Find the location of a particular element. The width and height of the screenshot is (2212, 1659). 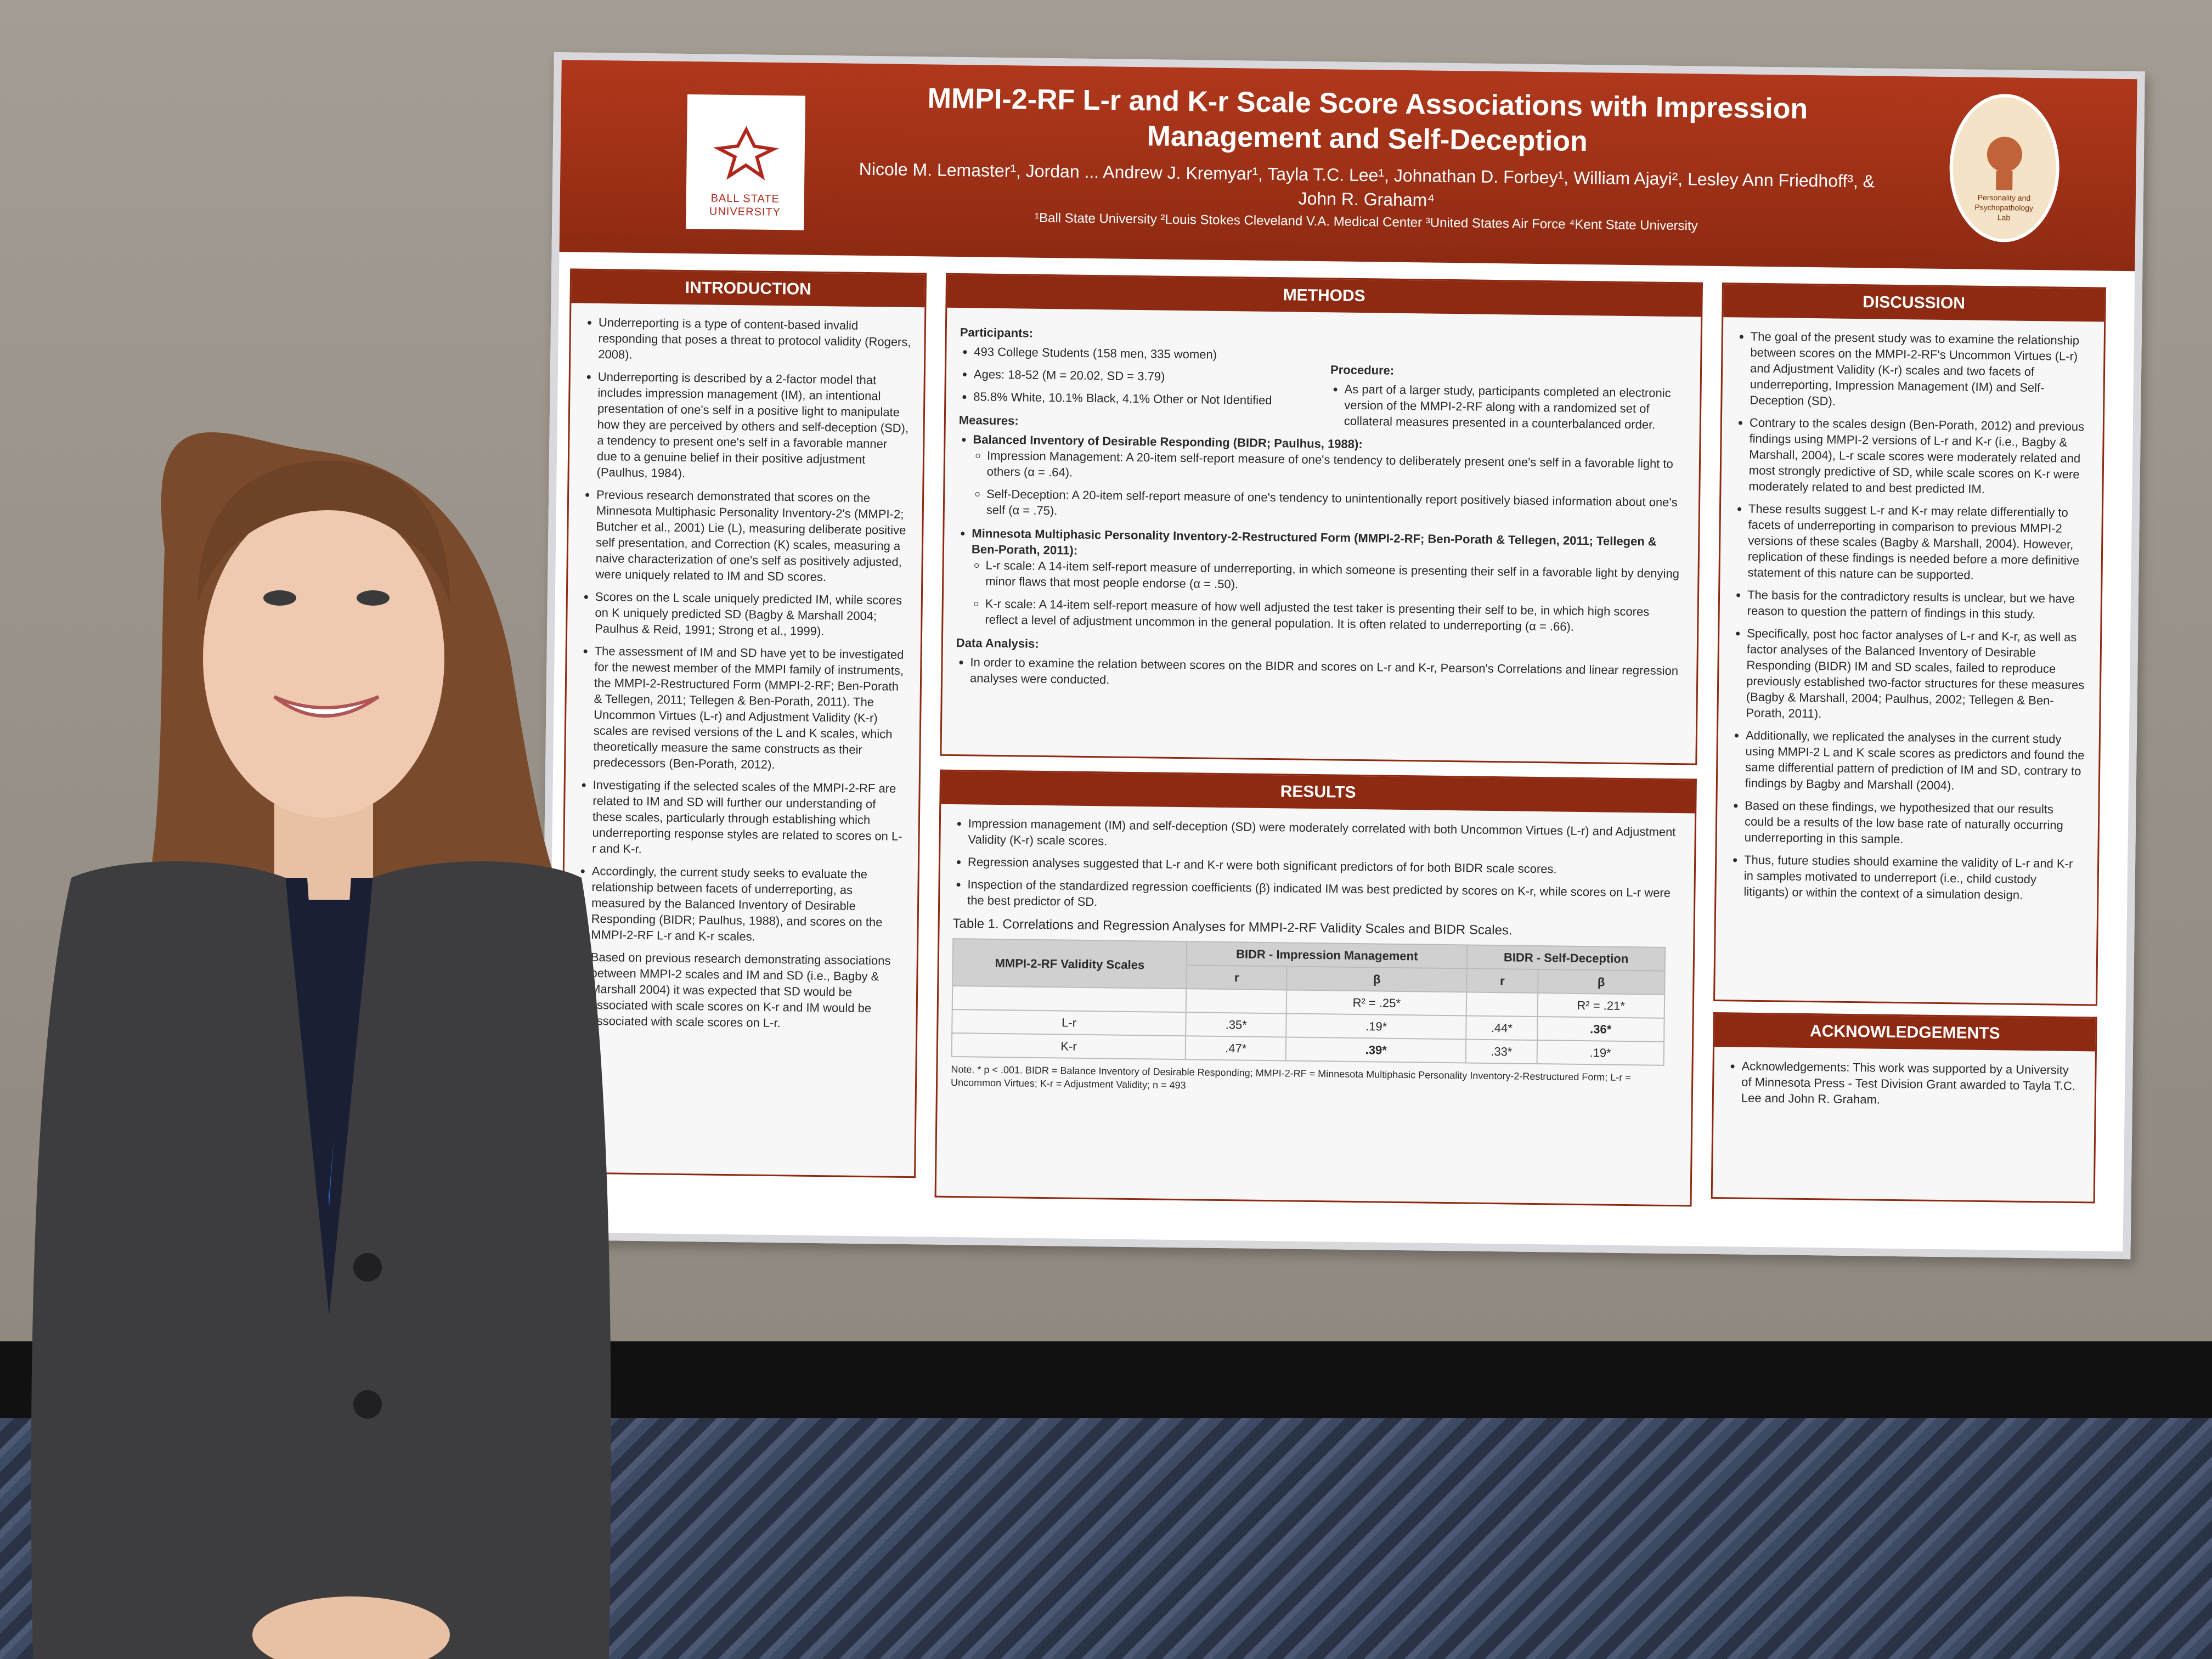

logo-left-text: BALL STATE UNIVERSITY is located at coordinates (745, 205).